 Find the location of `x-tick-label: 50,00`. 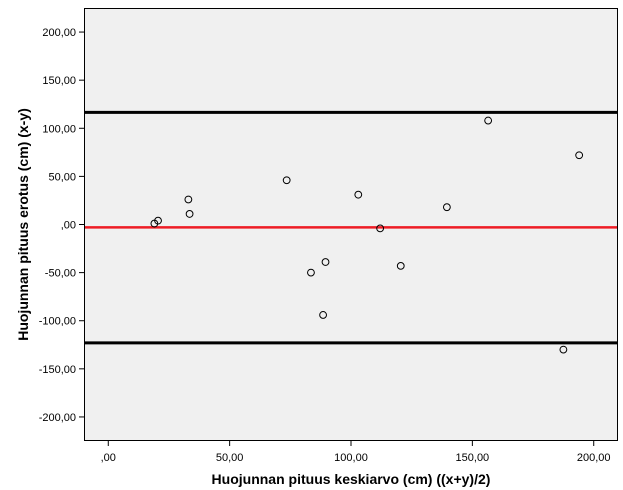

x-tick-label: 50,00 is located at coordinates (230, 458).